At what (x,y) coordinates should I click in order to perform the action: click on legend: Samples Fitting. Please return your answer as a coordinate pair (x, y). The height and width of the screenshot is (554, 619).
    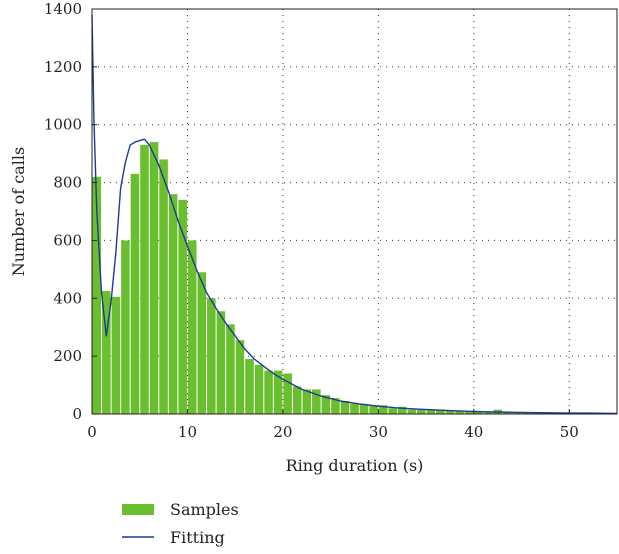
    Looking at the image, I should click on (180, 523).